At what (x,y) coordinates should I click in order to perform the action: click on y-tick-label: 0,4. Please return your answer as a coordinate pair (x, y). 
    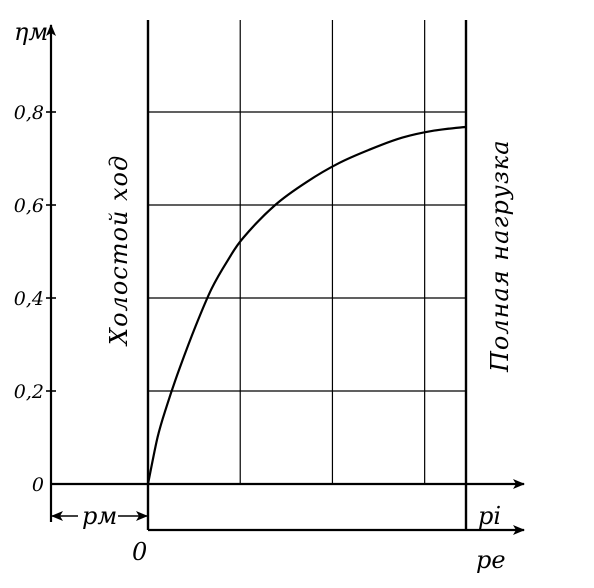
    Looking at the image, I should click on (29, 299).